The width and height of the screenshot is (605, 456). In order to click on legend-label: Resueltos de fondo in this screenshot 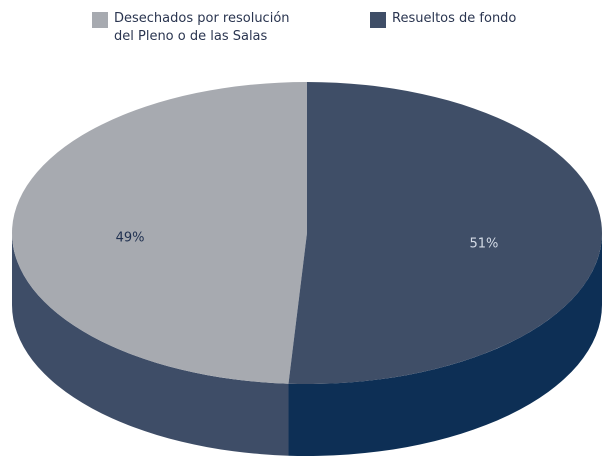, I will do `click(454, 18)`.